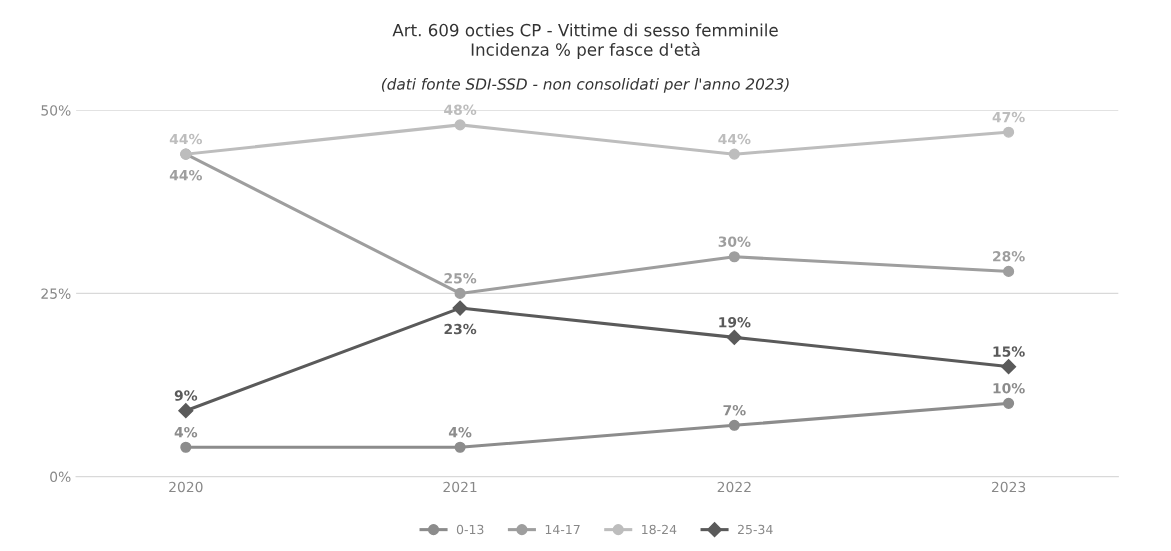  What do you see at coordinates (585, 41) in the screenshot?
I see `chart-title: Art. 609 octies CP - Vittime di sesso femminile Incidenza % per fasce d'età` at bounding box center [585, 41].